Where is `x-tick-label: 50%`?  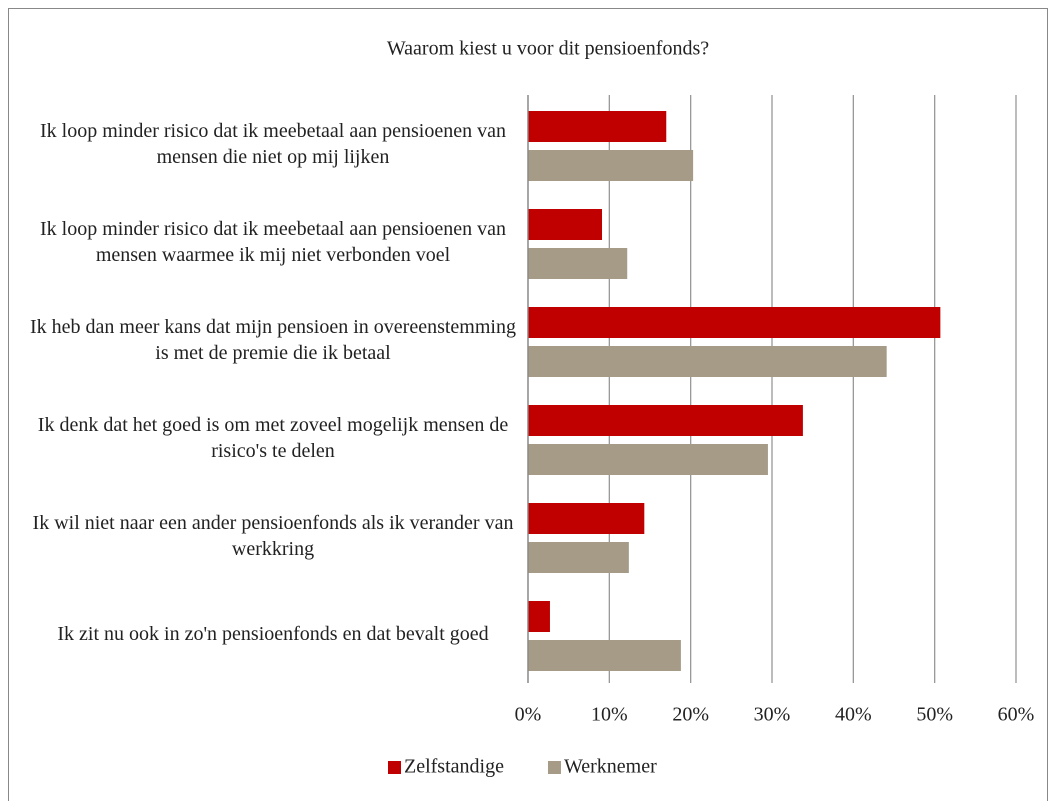 x-tick-label: 50% is located at coordinates (934, 715).